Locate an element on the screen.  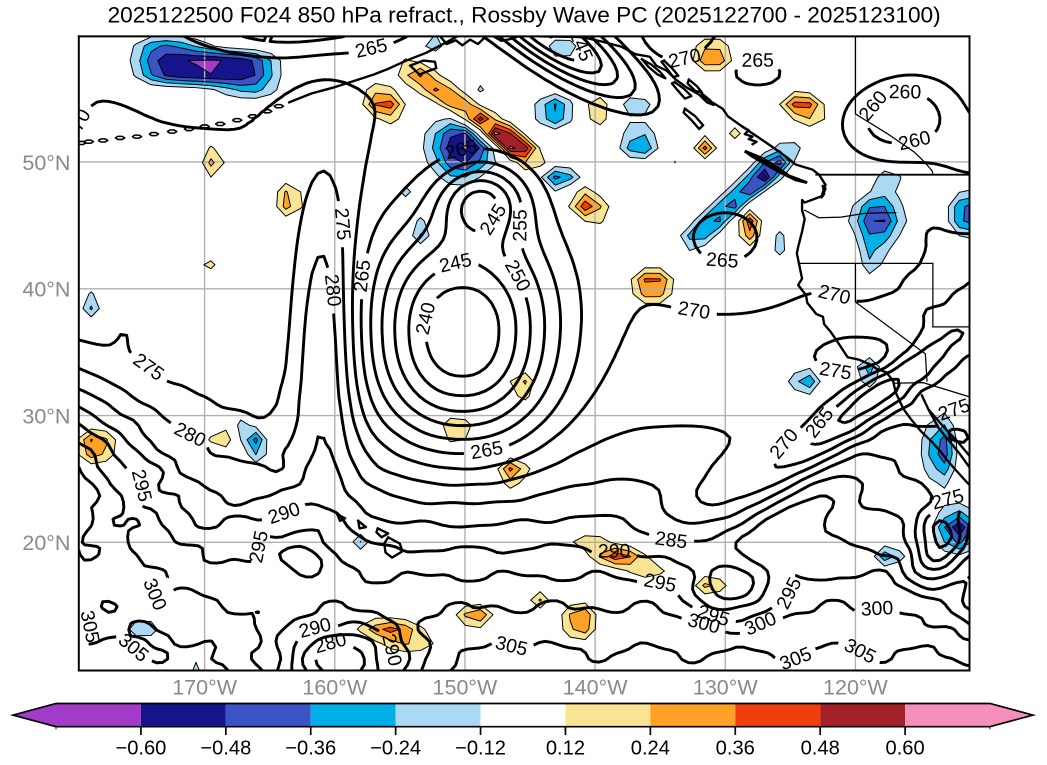
svg-text: 0.24 is located at coordinates (650, 748).